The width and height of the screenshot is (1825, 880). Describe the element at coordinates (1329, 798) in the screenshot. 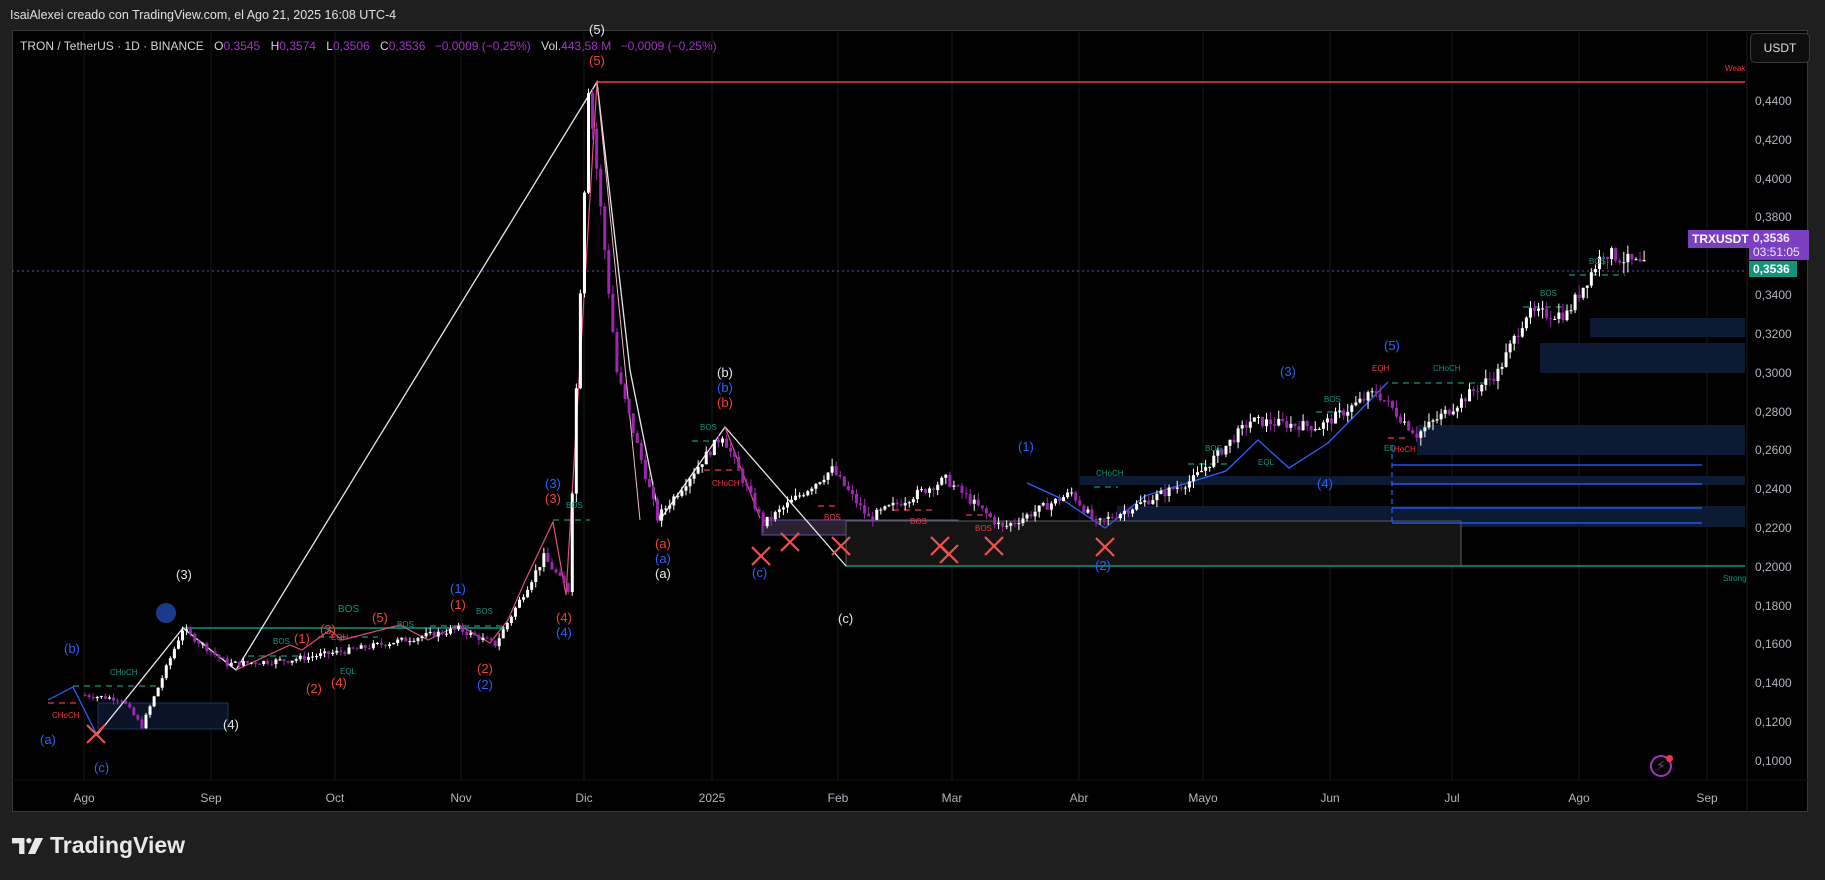

I see `svg-text: Jun` at that location.